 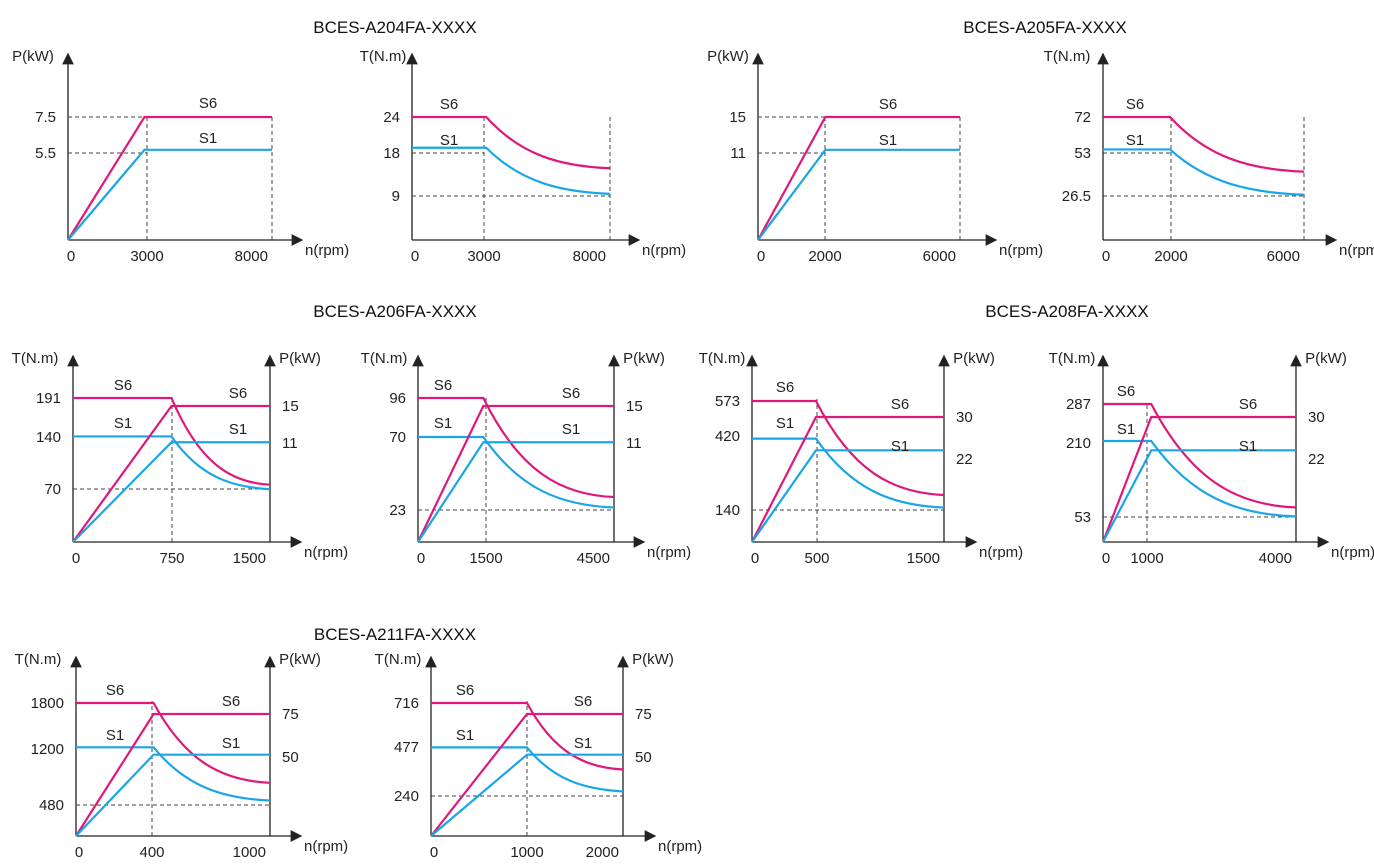 What do you see at coordinates (634, 406) in the screenshot?
I see `y2-tick-label: 15` at bounding box center [634, 406].